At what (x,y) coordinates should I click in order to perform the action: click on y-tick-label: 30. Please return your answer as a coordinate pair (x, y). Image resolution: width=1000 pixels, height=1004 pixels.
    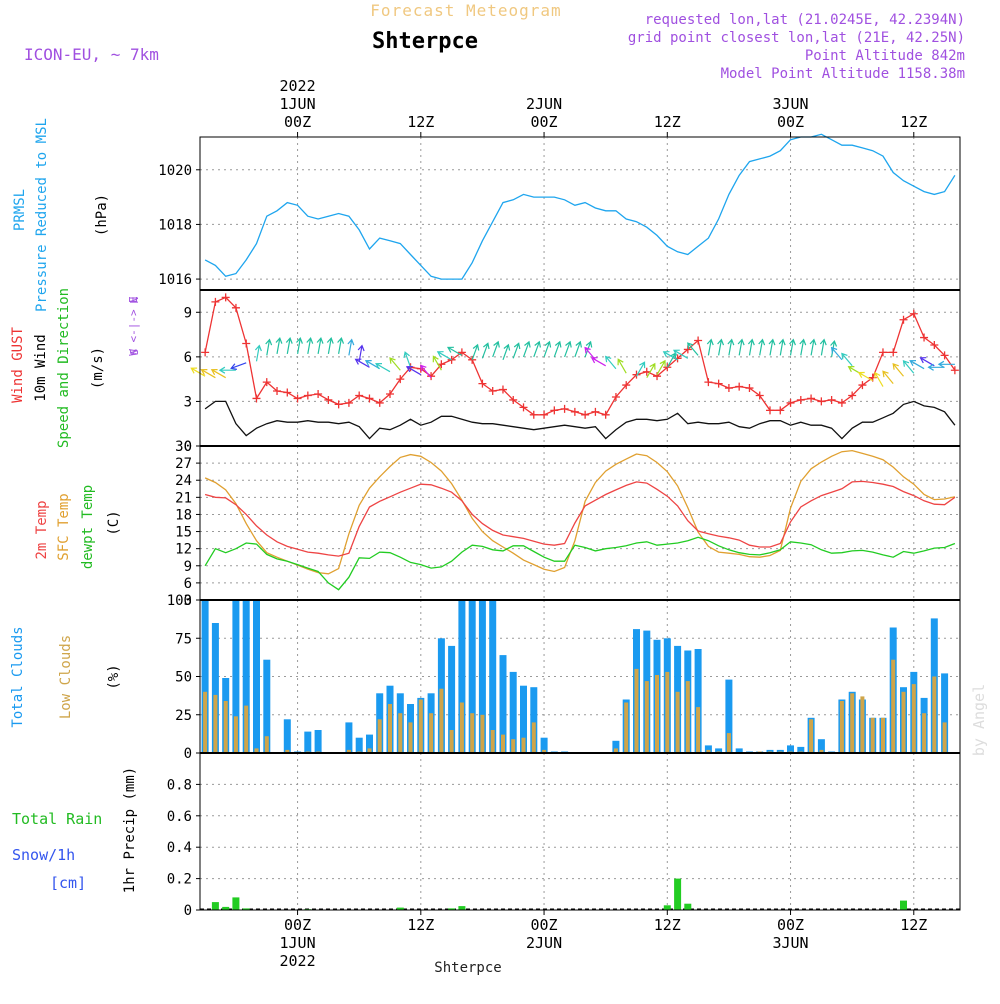
    Looking at the image, I should click on (183, 447).